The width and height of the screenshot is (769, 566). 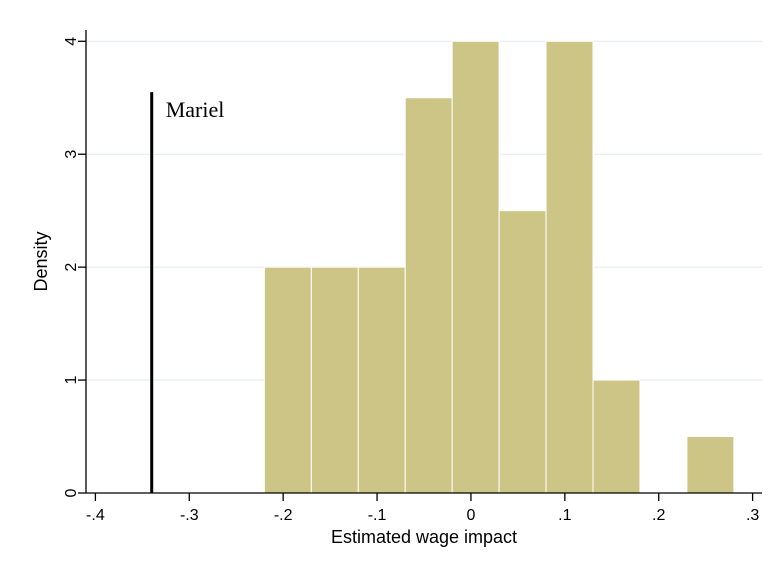 What do you see at coordinates (470, 515) in the screenshot?
I see `x-tick-label: 0` at bounding box center [470, 515].